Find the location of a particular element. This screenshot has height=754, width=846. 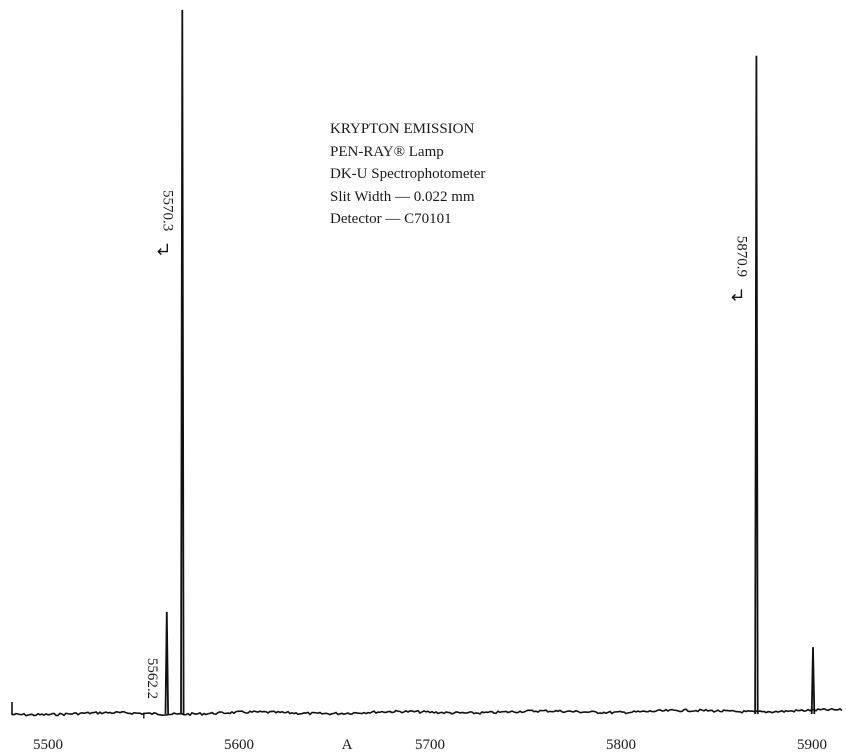

peak-5870.9 is located at coordinates (756, 385).